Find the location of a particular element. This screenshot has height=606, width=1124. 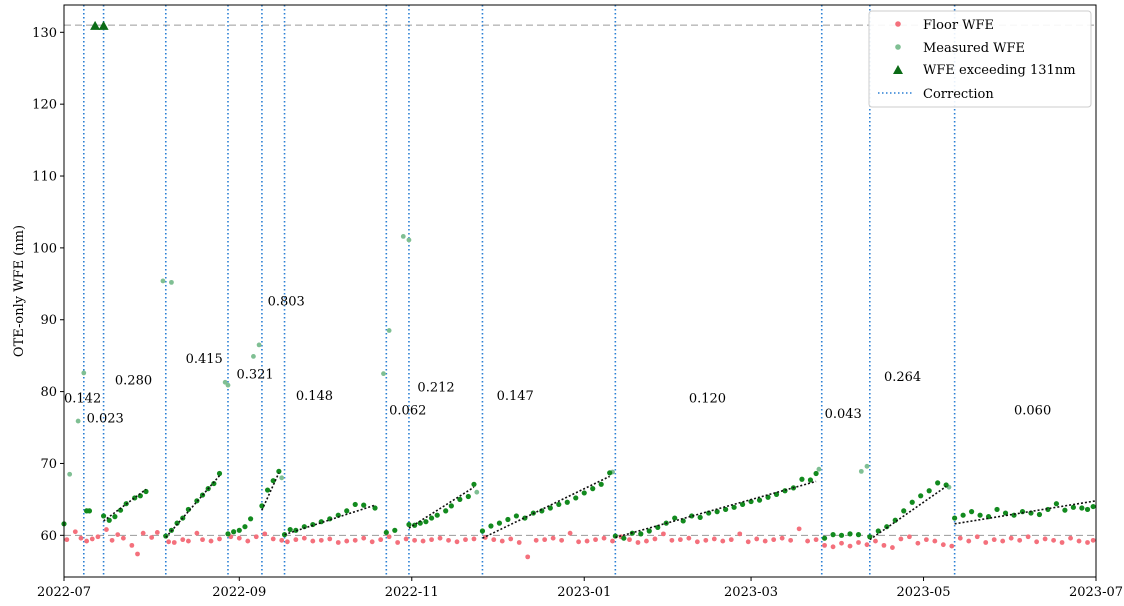

legend-measured-label: Measured WFE is located at coordinates (974, 48).